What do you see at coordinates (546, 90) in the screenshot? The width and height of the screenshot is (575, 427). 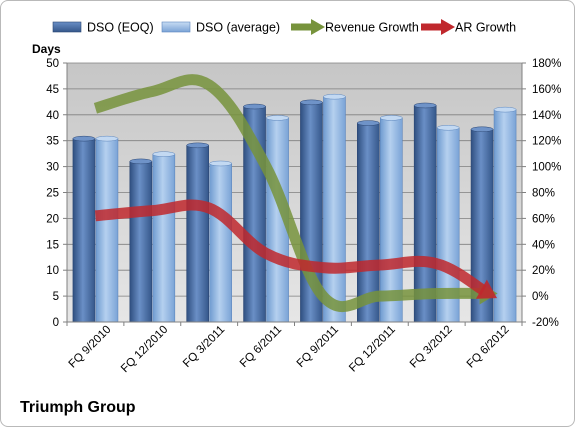 I see `y2-tick-label: 160%` at bounding box center [546, 90].